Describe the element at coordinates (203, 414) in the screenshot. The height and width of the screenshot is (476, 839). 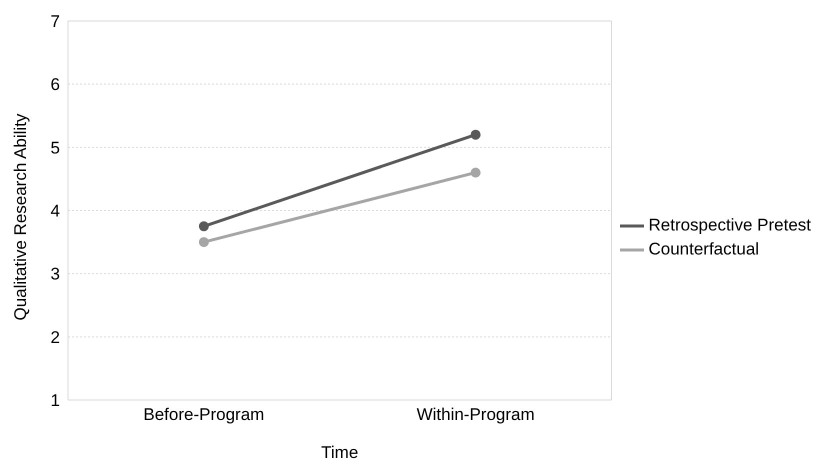
I see `x-tick-label: Before-Program` at that location.